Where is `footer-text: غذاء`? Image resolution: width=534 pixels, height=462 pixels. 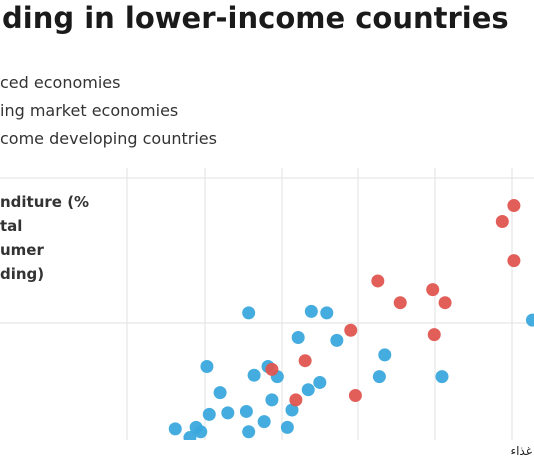 footer-text: غذاء is located at coordinates (521, 451).